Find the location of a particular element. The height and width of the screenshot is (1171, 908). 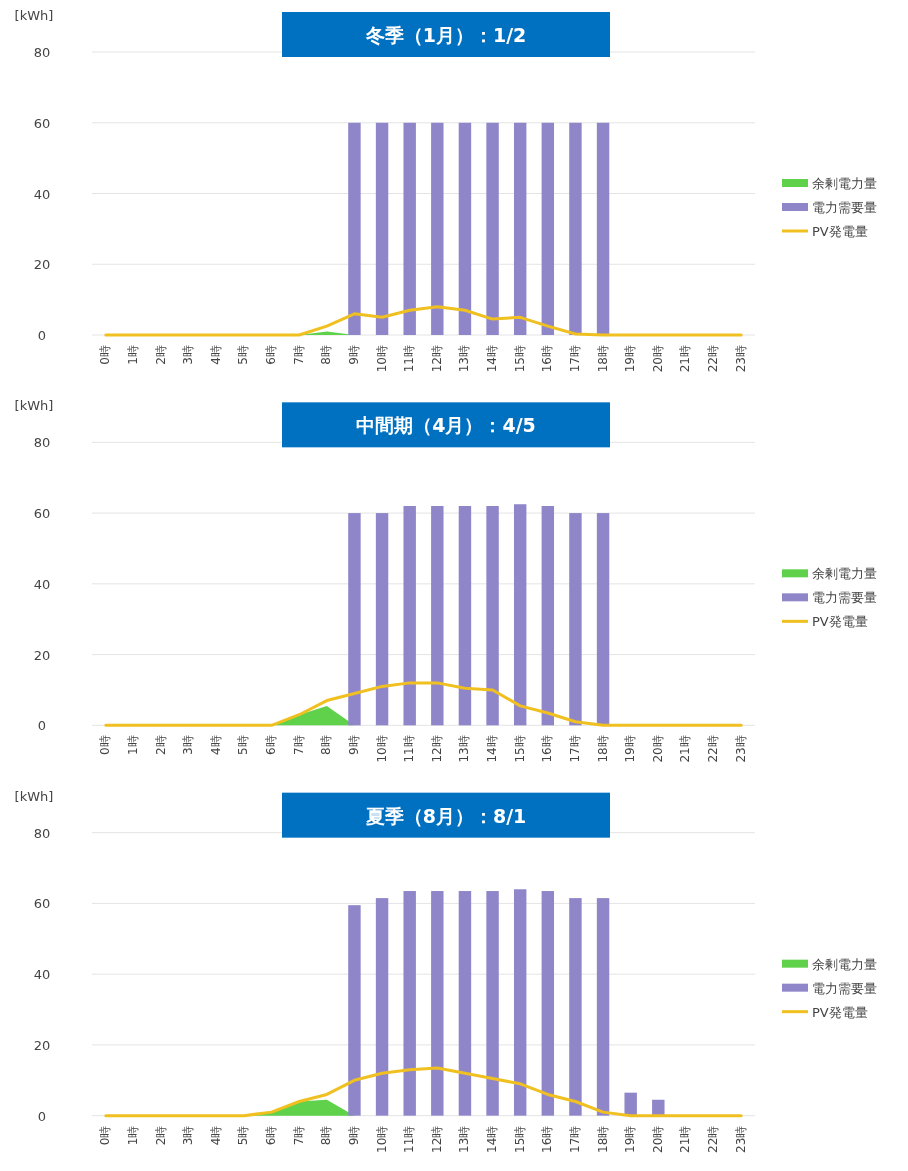

x-tick-label: 17時 is located at coordinates (574, 1139).